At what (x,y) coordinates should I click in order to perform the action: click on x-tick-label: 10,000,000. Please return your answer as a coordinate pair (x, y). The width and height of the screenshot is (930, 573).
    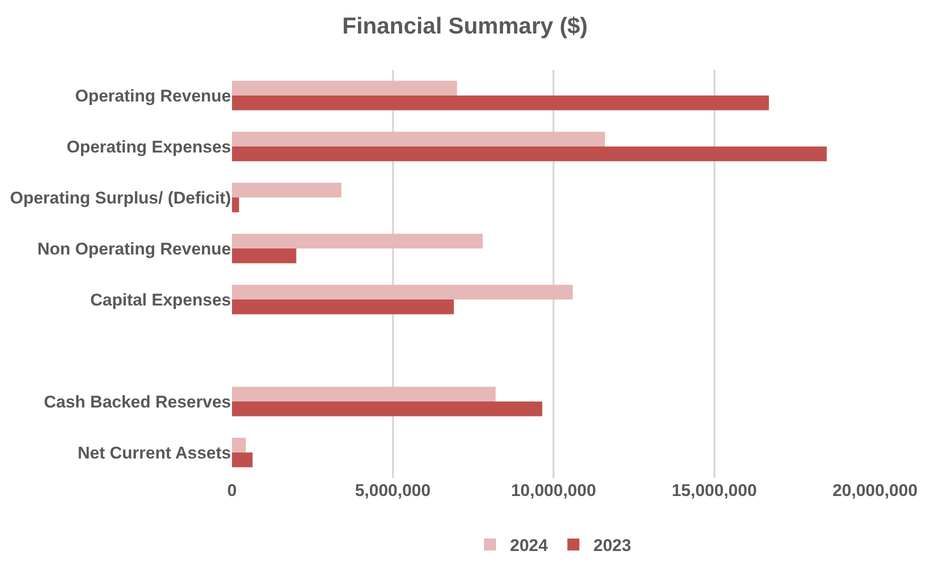
    Looking at the image, I should click on (553, 490).